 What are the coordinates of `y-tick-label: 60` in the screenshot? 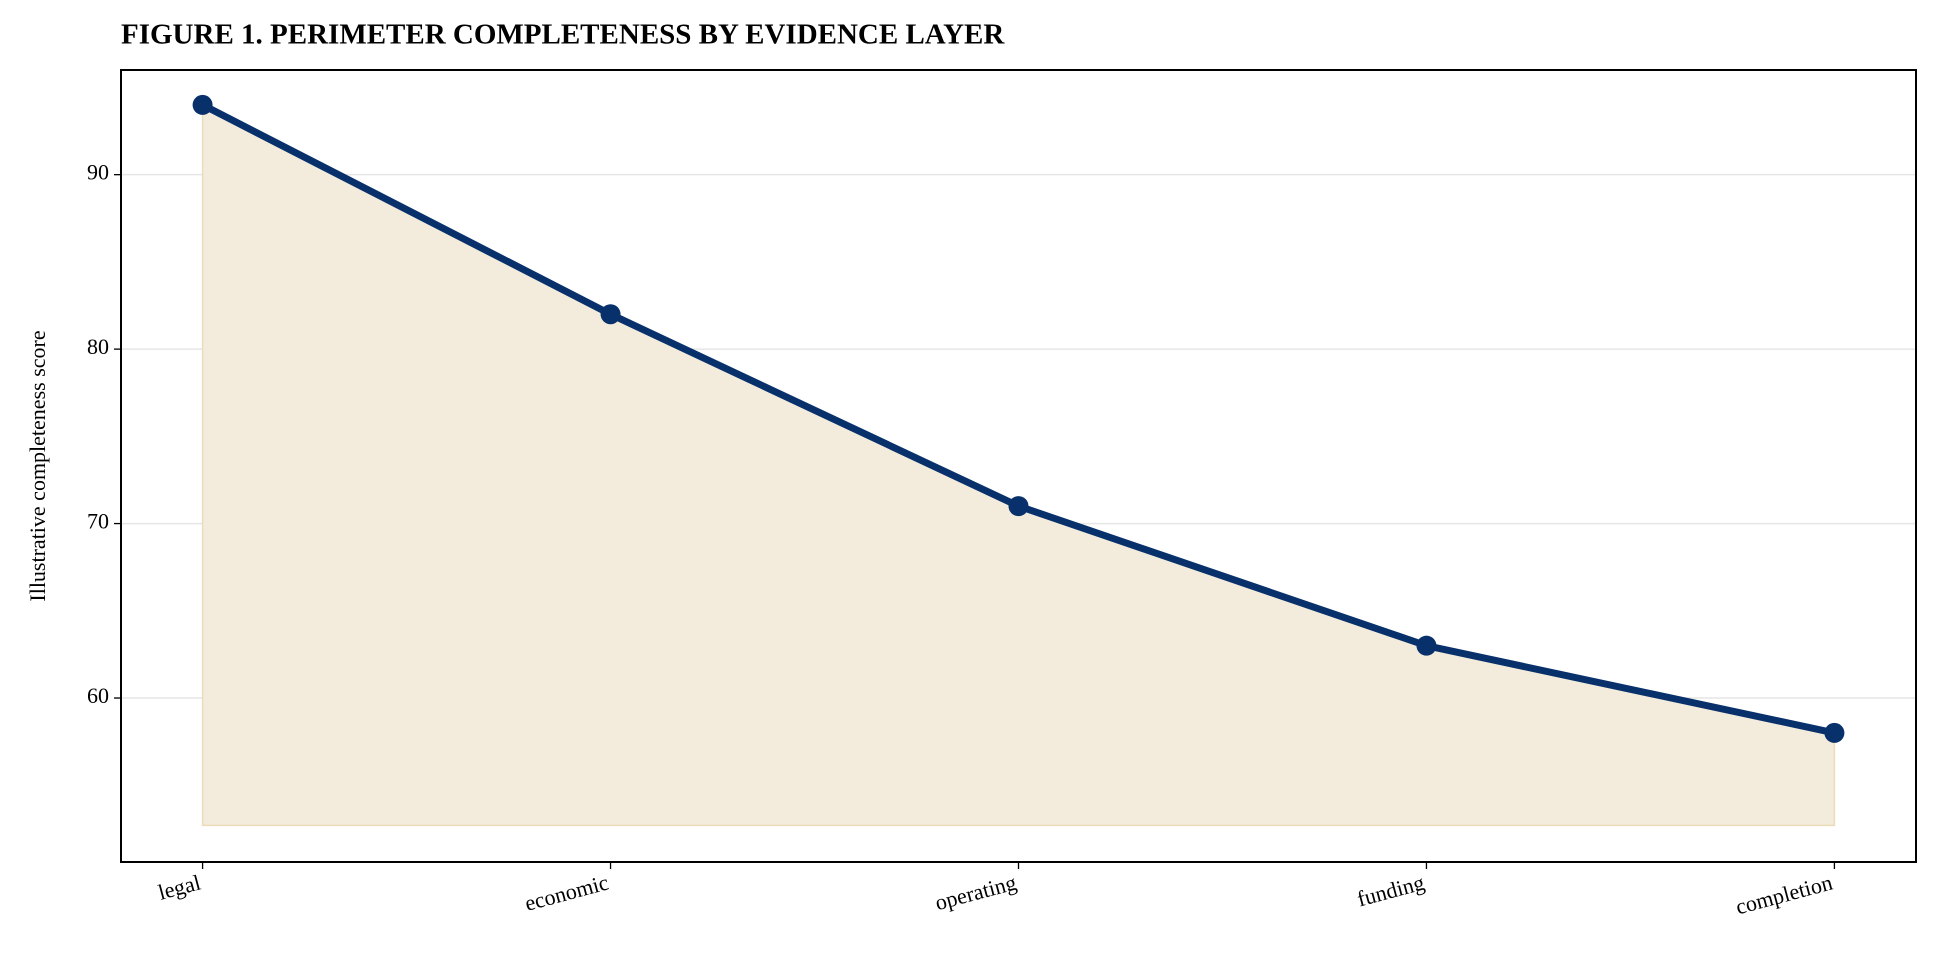 It's located at (98, 695).